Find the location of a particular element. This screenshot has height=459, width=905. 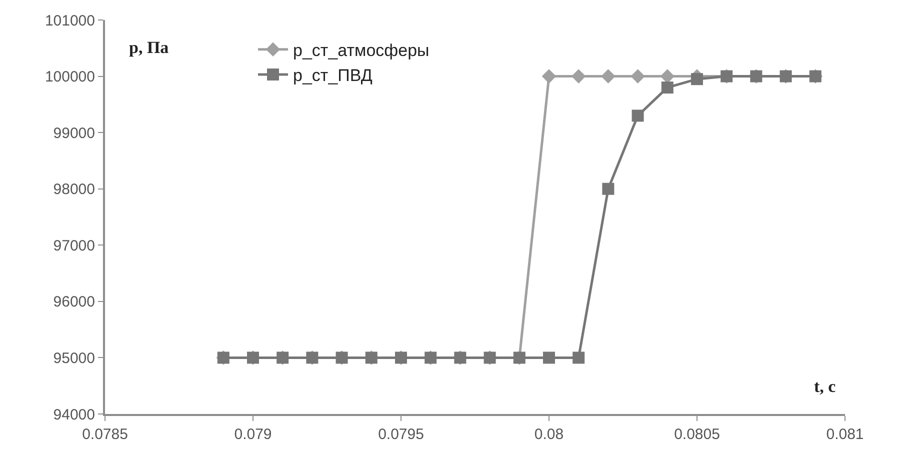

x-tick-label: 0.08 is located at coordinates (549, 434).